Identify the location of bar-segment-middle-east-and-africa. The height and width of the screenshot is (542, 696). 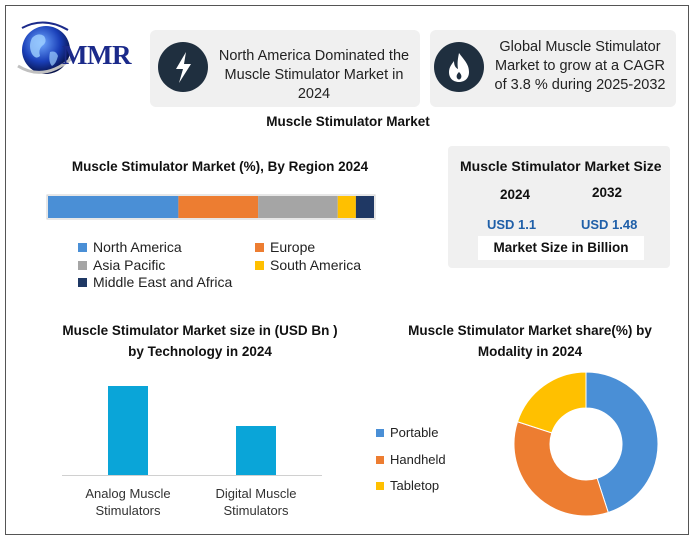
(364, 207).